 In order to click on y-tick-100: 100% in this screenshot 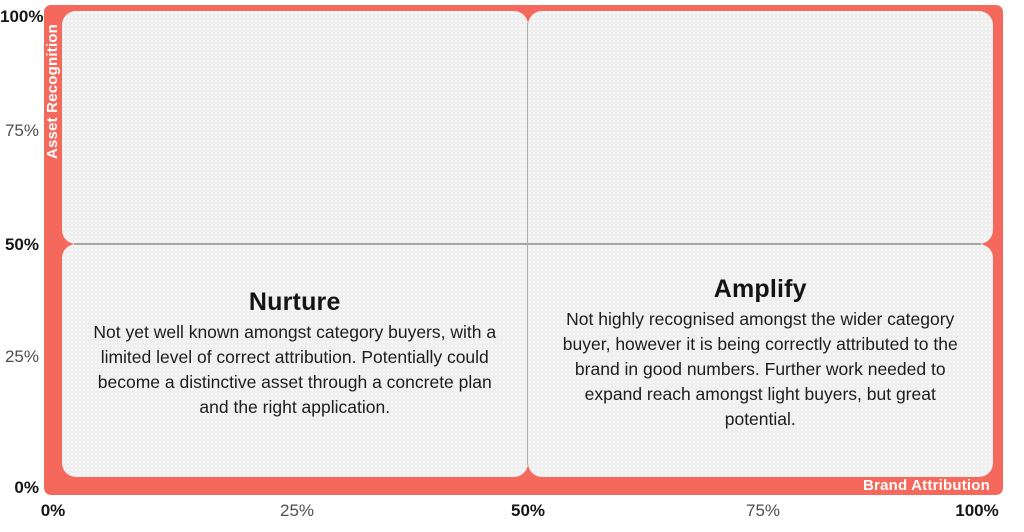, I will do `click(22, 16)`.